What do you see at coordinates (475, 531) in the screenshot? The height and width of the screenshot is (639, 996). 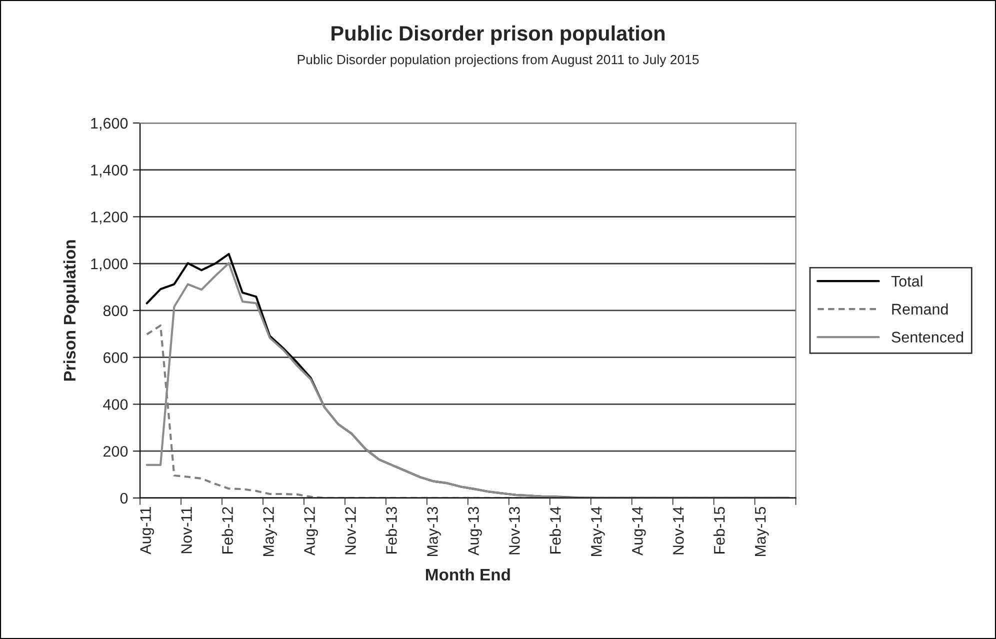 I see `x-tick-label: Aug-13` at bounding box center [475, 531].